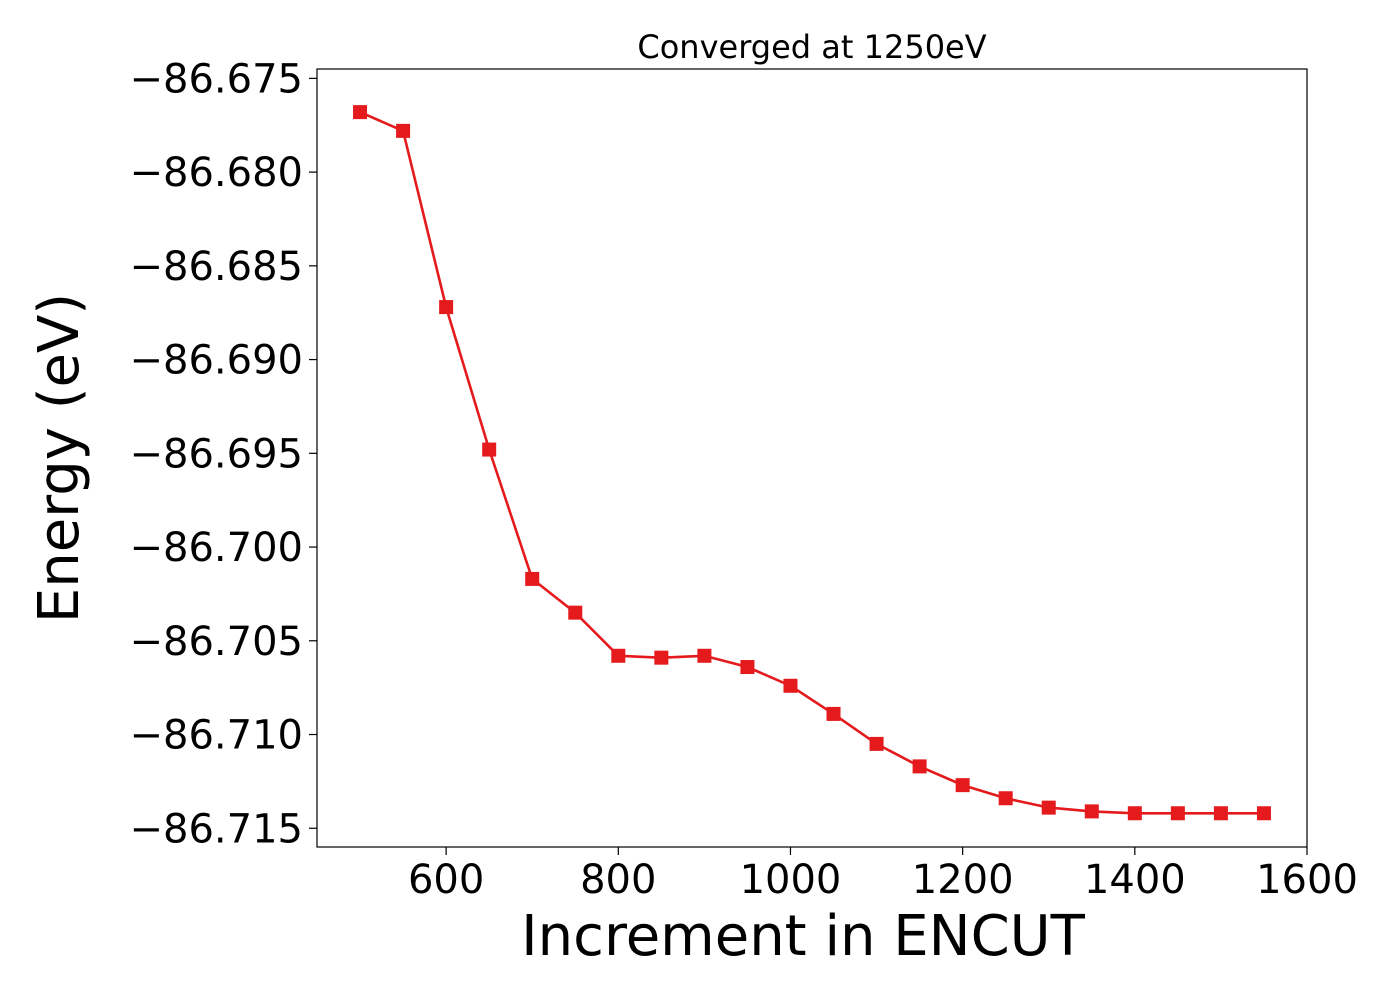  I want to click on y-tick-label: −86.695, so click(216, 454).